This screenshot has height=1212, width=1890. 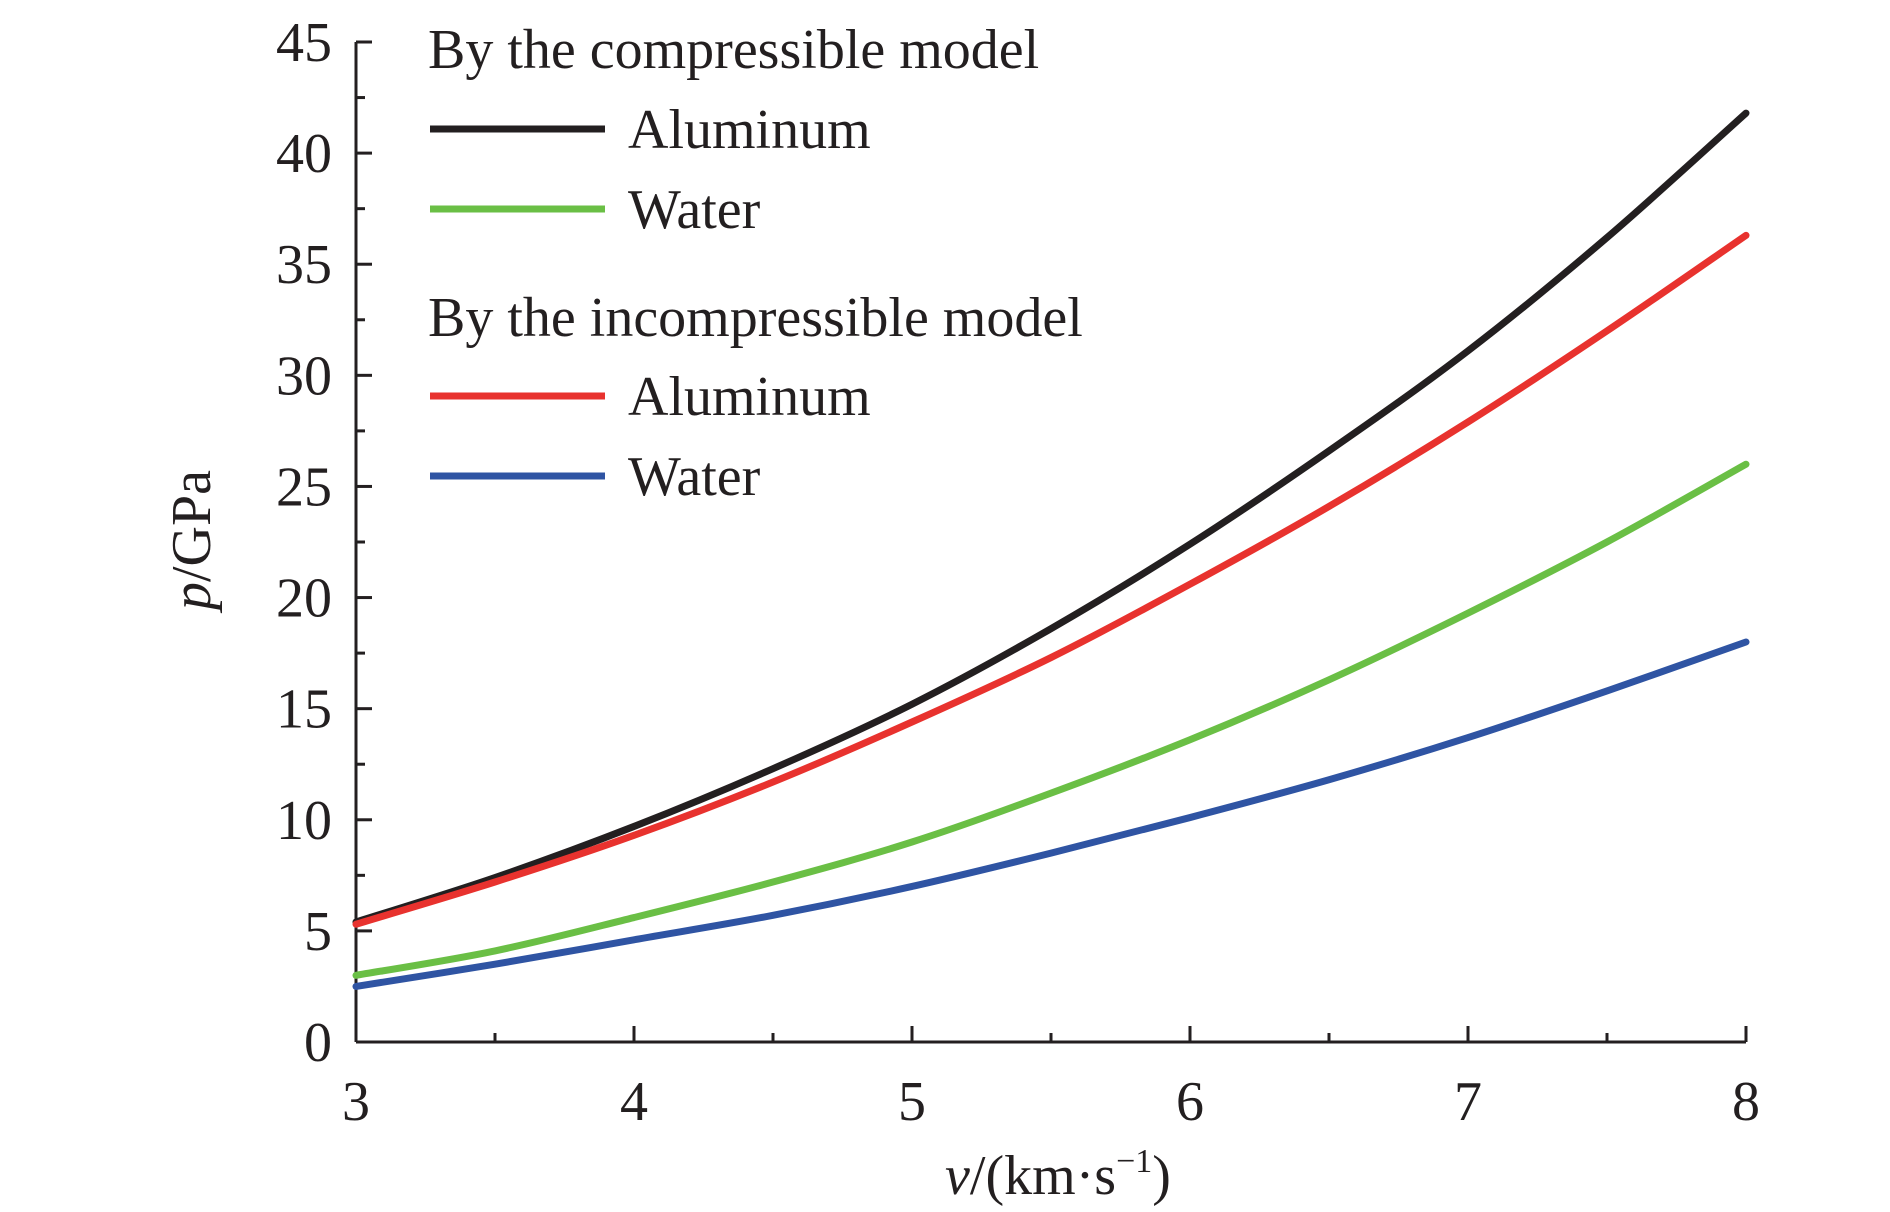 I want to click on legend-group-title-incompressible: By the incompressible model, so click(x=755, y=318).